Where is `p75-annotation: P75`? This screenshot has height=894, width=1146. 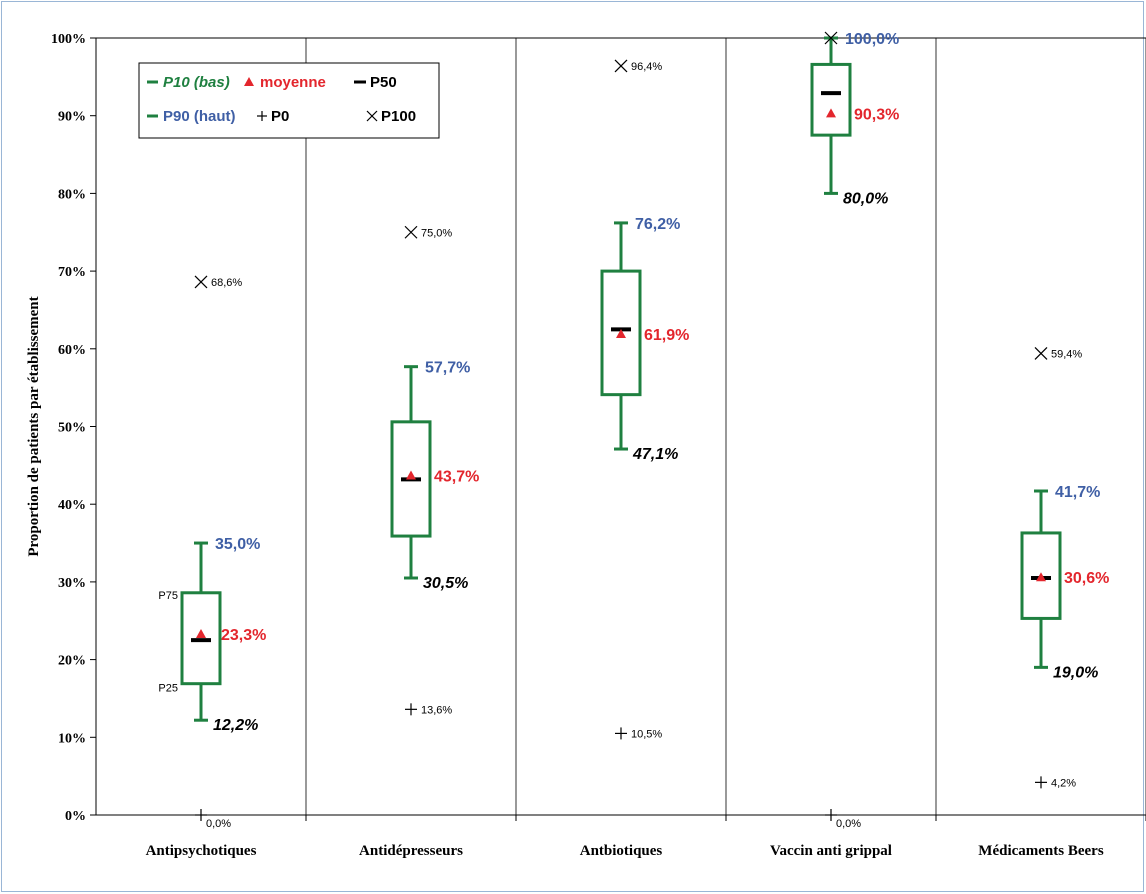
p75-annotation: P75 is located at coordinates (168, 596).